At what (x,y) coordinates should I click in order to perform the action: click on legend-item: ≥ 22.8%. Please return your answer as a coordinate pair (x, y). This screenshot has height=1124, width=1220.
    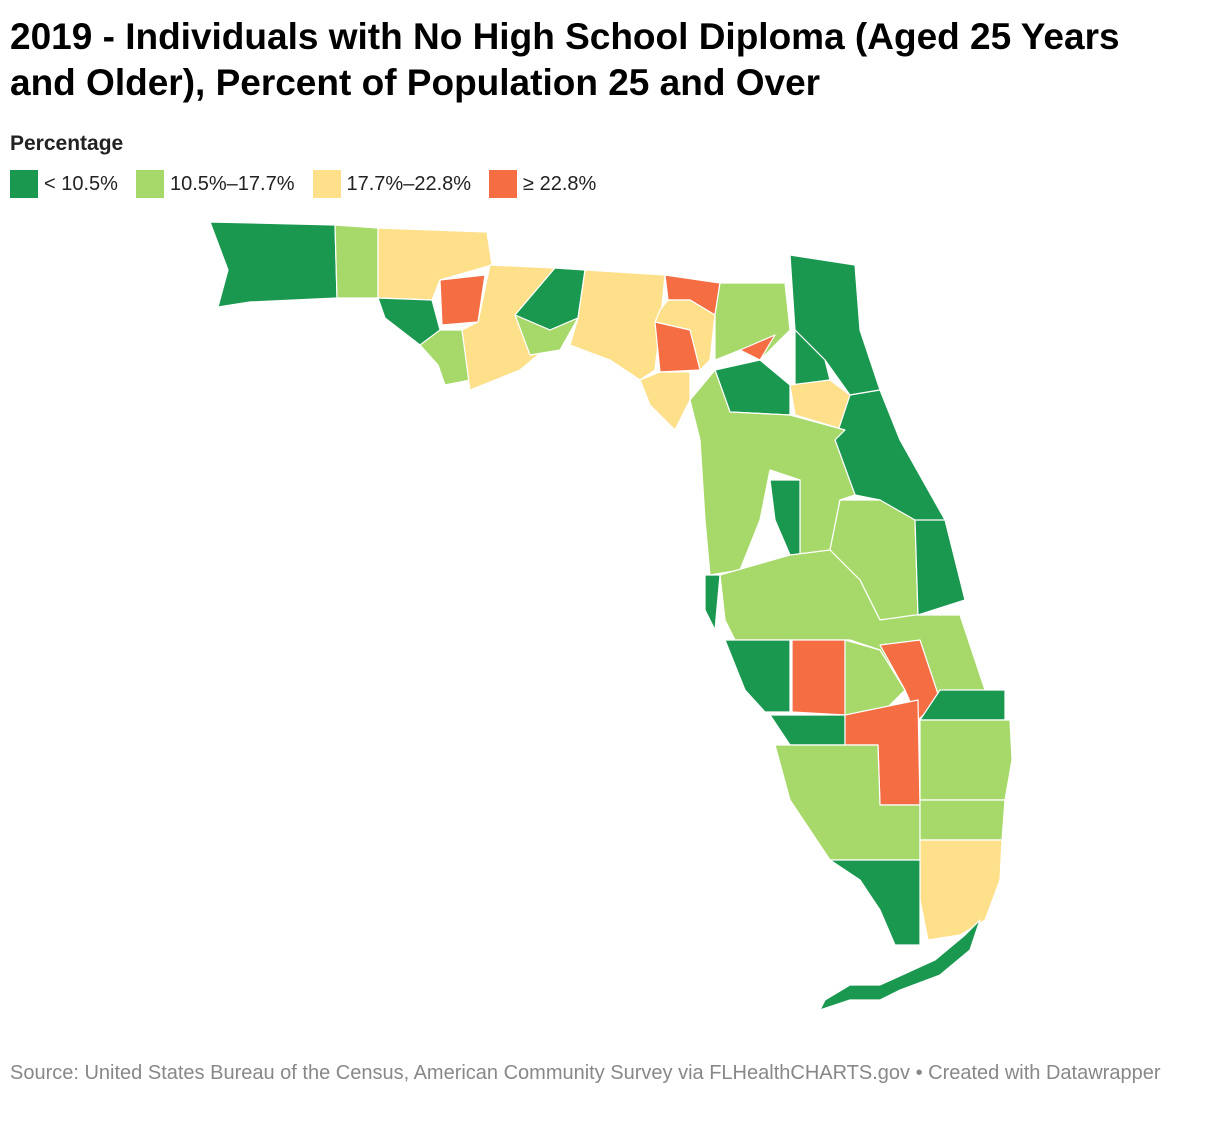
    Looking at the image, I should click on (542, 184).